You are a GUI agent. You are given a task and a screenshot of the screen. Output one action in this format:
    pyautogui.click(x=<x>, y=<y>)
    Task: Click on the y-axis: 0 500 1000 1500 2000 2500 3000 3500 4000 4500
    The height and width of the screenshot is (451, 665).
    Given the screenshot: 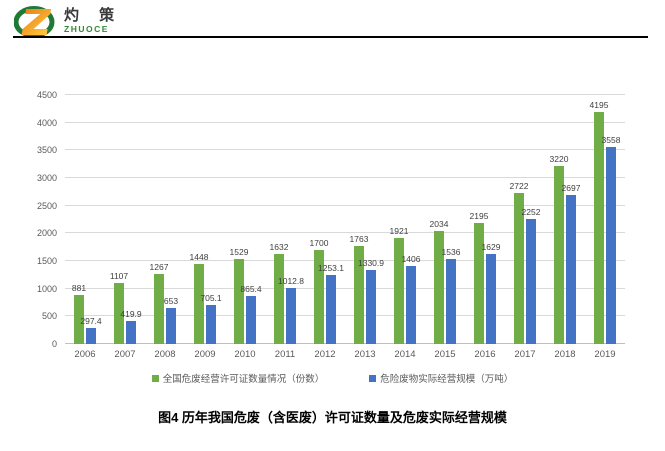 What is the action you would take?
    pyautogui.click(x=43, y=219)
    